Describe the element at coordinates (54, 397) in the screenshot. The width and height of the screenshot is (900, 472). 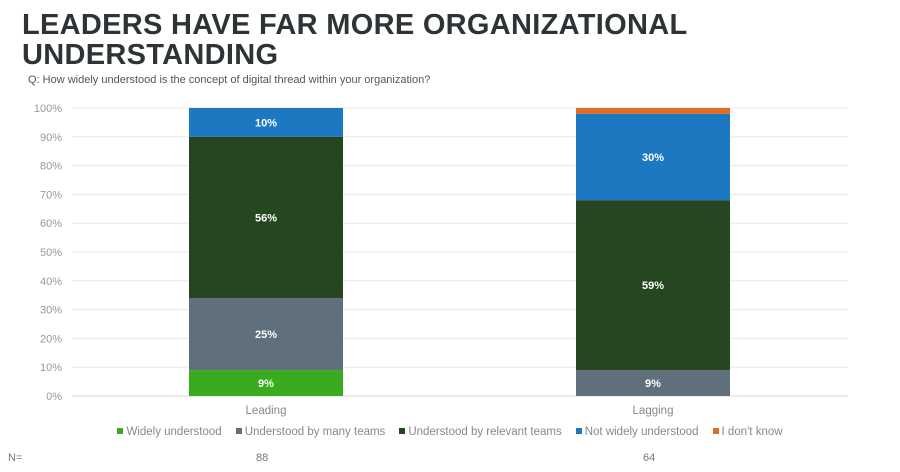
I see `y-tick-label: 0%` at that location.